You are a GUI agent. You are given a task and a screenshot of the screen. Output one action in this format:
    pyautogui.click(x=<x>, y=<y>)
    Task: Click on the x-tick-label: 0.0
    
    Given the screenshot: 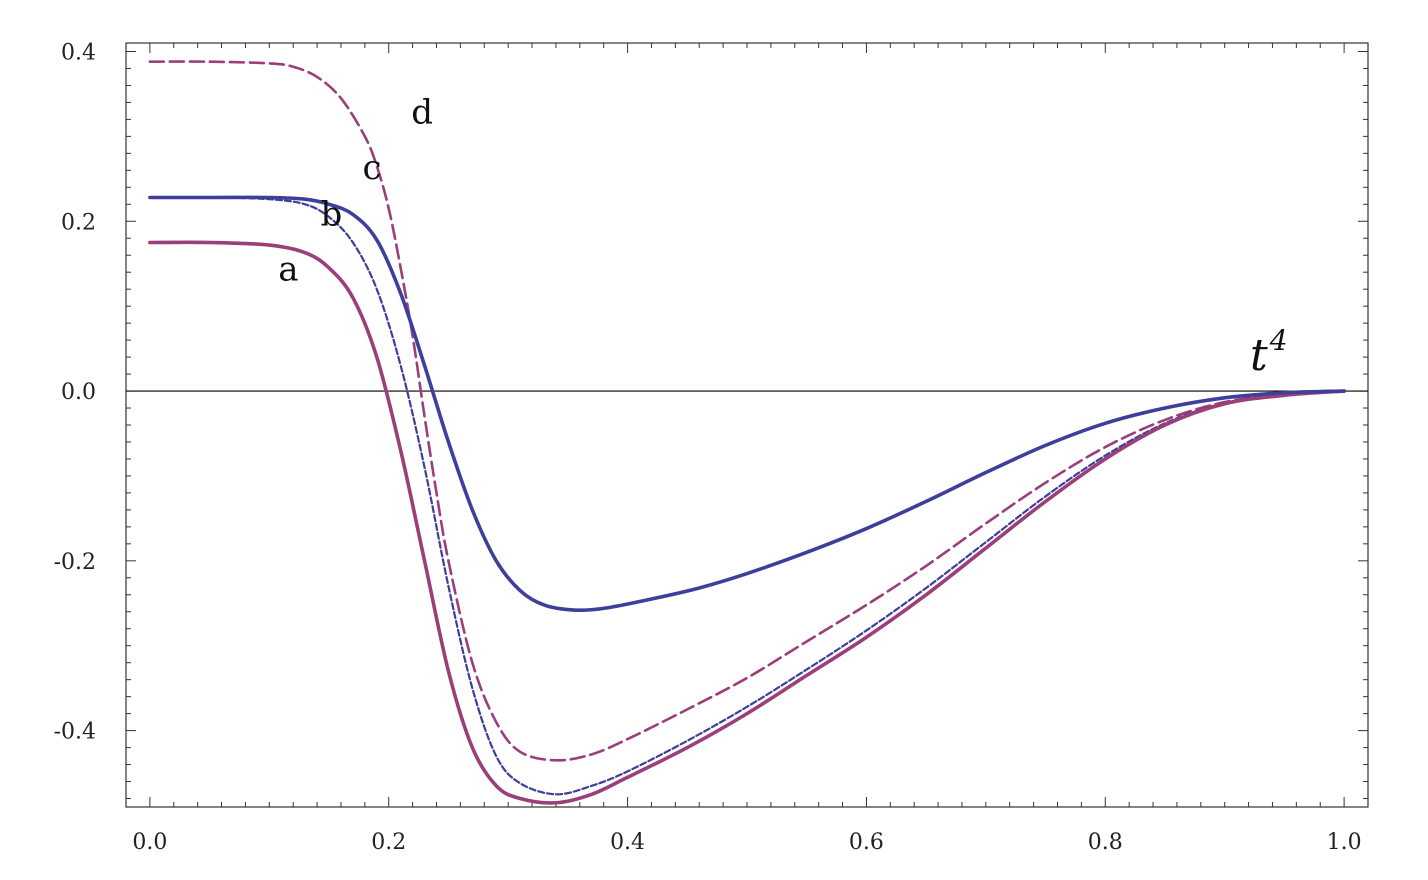 What is the action you would take?
    pyautogui.click(x=149, y=842)
    